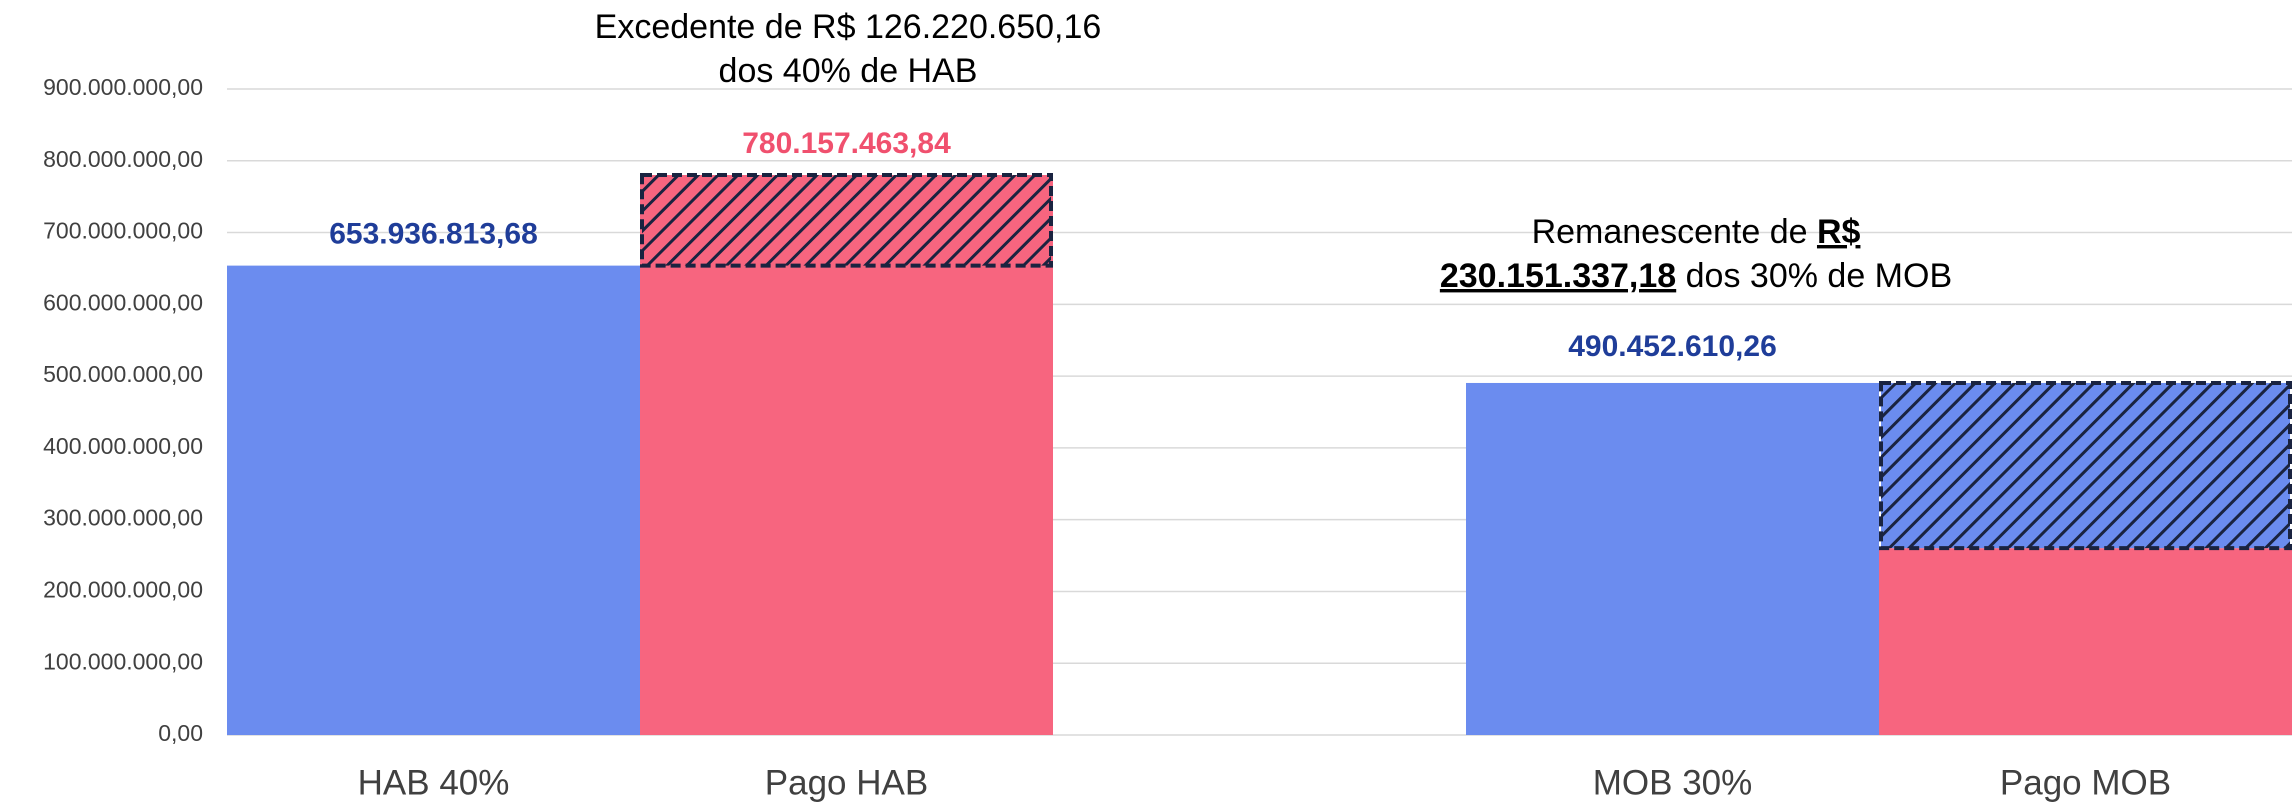 This screenshot has width=2292, height=805. Describe the element at coordinates (1558, 276) in the screenshot. I see `annotation-text: 230.151.337,18` at that location.